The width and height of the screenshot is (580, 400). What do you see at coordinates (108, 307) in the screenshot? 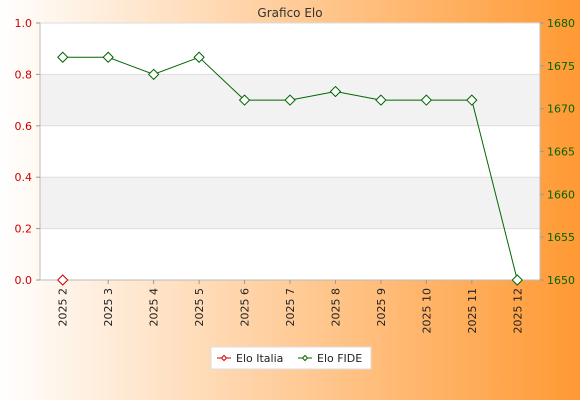
I see `x-tick-label: 2025 3` at bounding box center [108, 307].